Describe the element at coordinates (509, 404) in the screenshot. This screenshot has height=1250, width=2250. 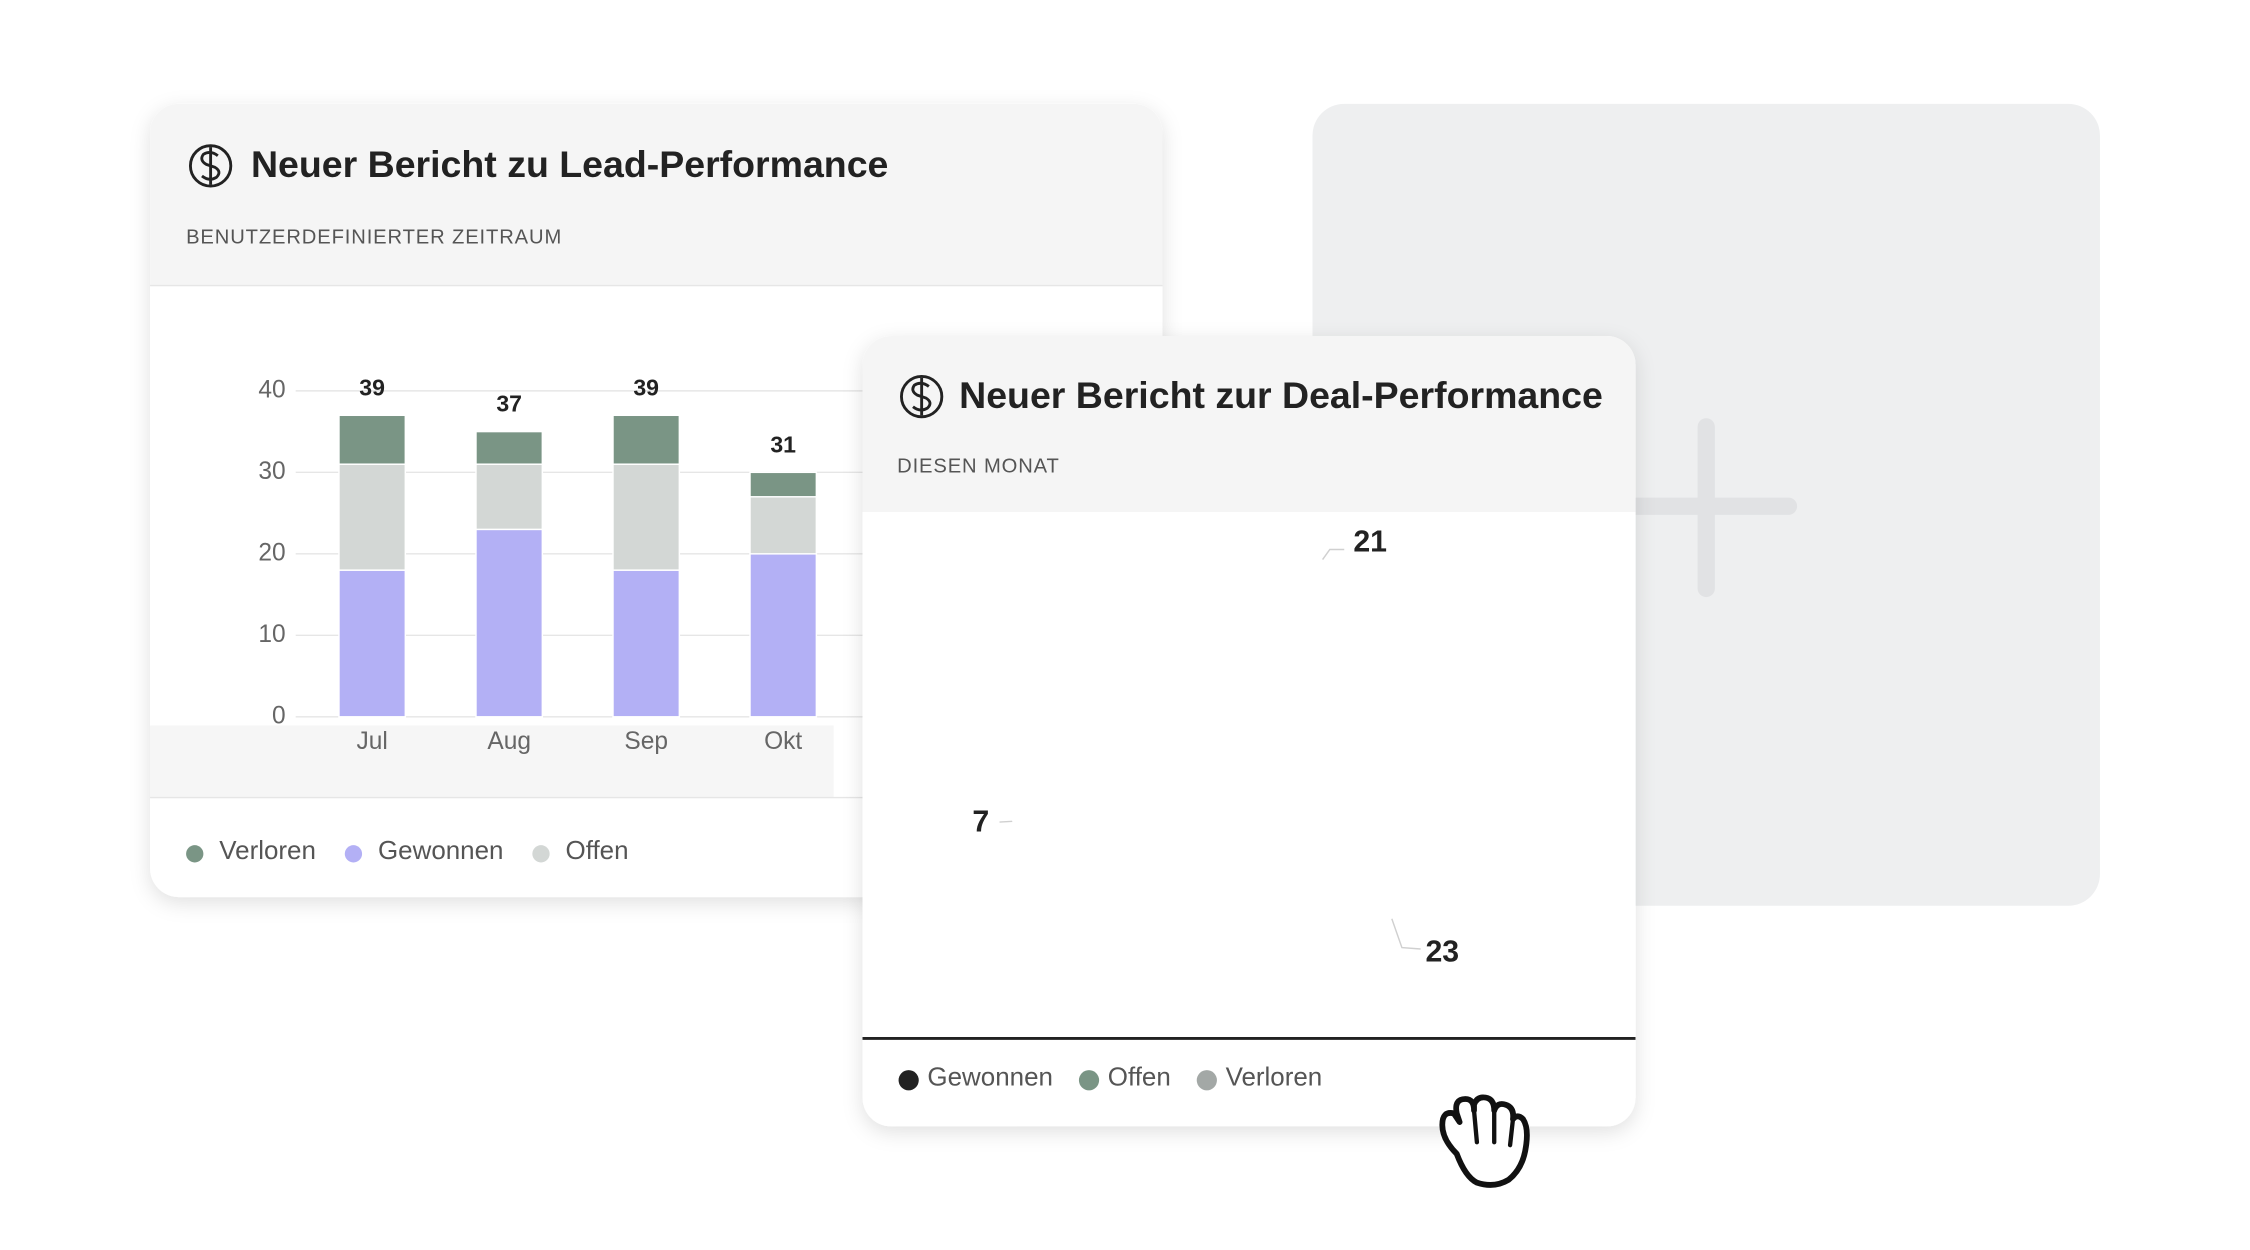
I see `total-label: 37` at that location.